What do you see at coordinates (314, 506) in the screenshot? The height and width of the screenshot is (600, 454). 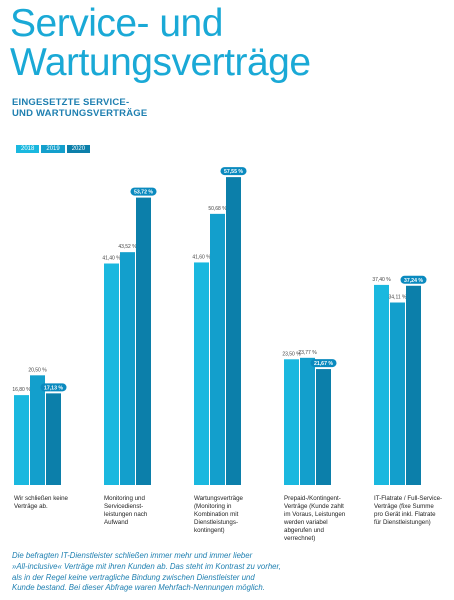 I see `category-label-4-line-2: Verträge (Kunde zahlt` at bounding box center [314, 506].